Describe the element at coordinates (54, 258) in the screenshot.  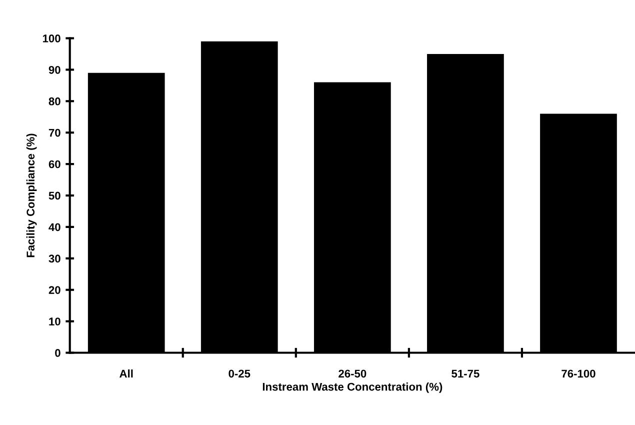
I see `y-tick-label: 30` at that location.